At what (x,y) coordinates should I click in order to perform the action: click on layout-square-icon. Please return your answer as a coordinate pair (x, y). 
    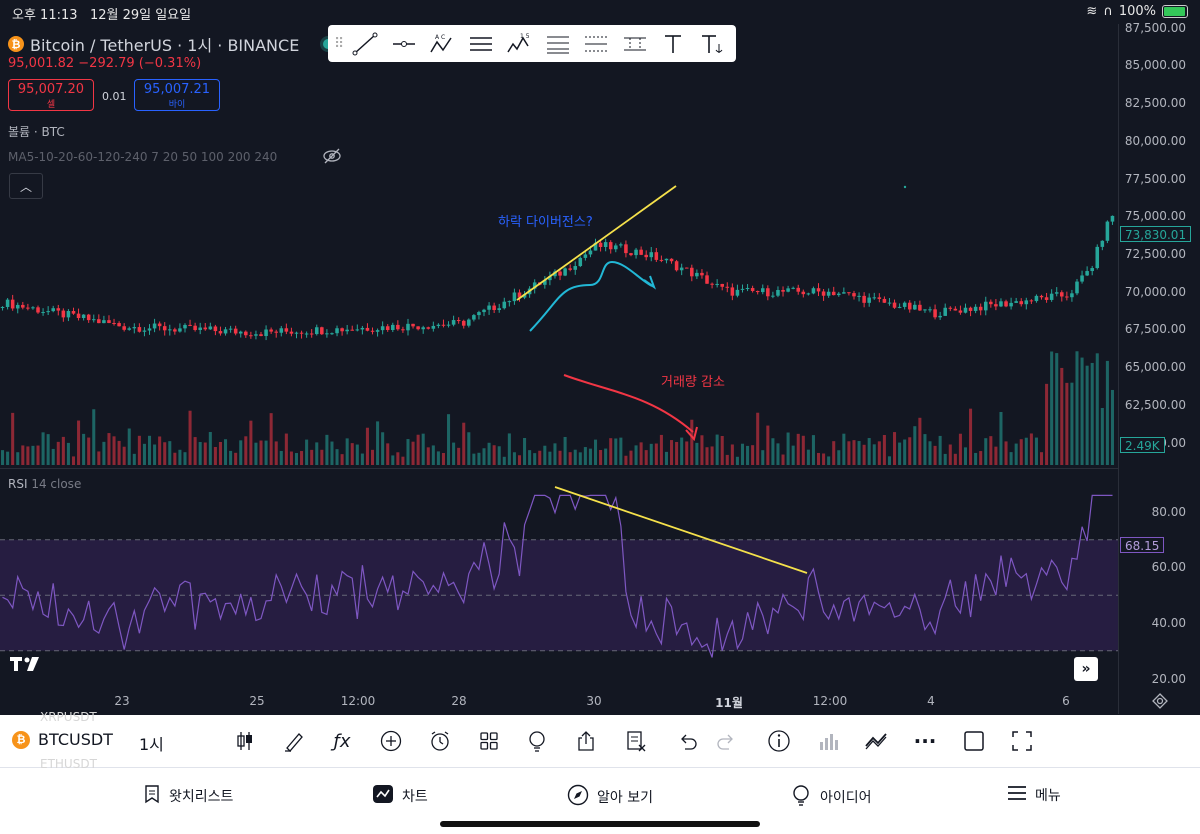
    Looking at the image, I should click on (974, 741).